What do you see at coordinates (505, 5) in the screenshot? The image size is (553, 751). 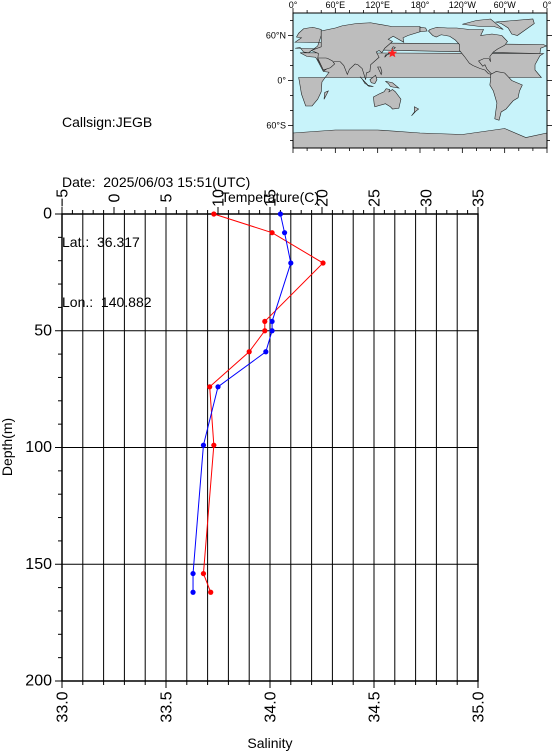 I see `map-lon-label: 60°W` at bounding box center [505, 5].